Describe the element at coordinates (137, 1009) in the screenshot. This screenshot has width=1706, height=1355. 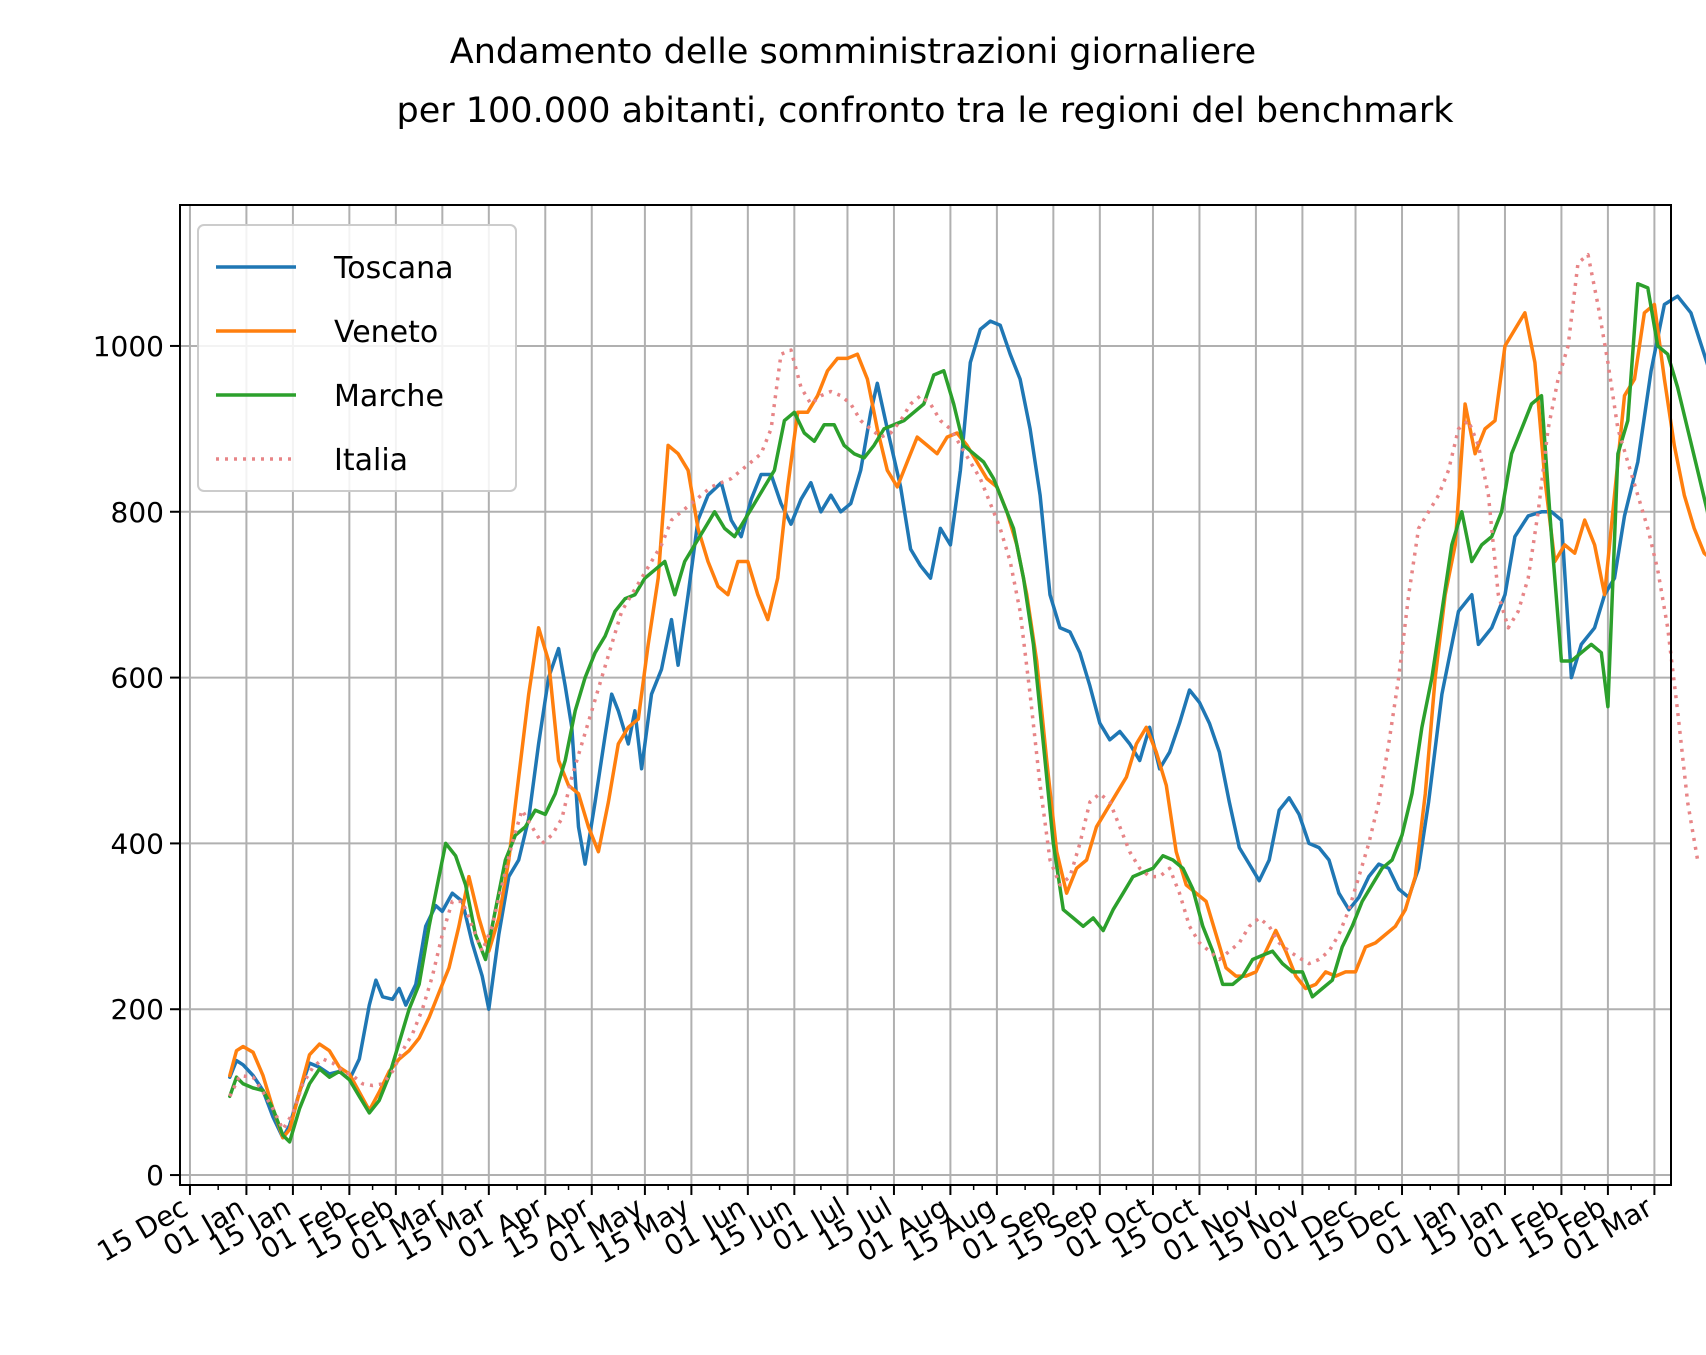
I see `y-tick-label: 200` at that location.